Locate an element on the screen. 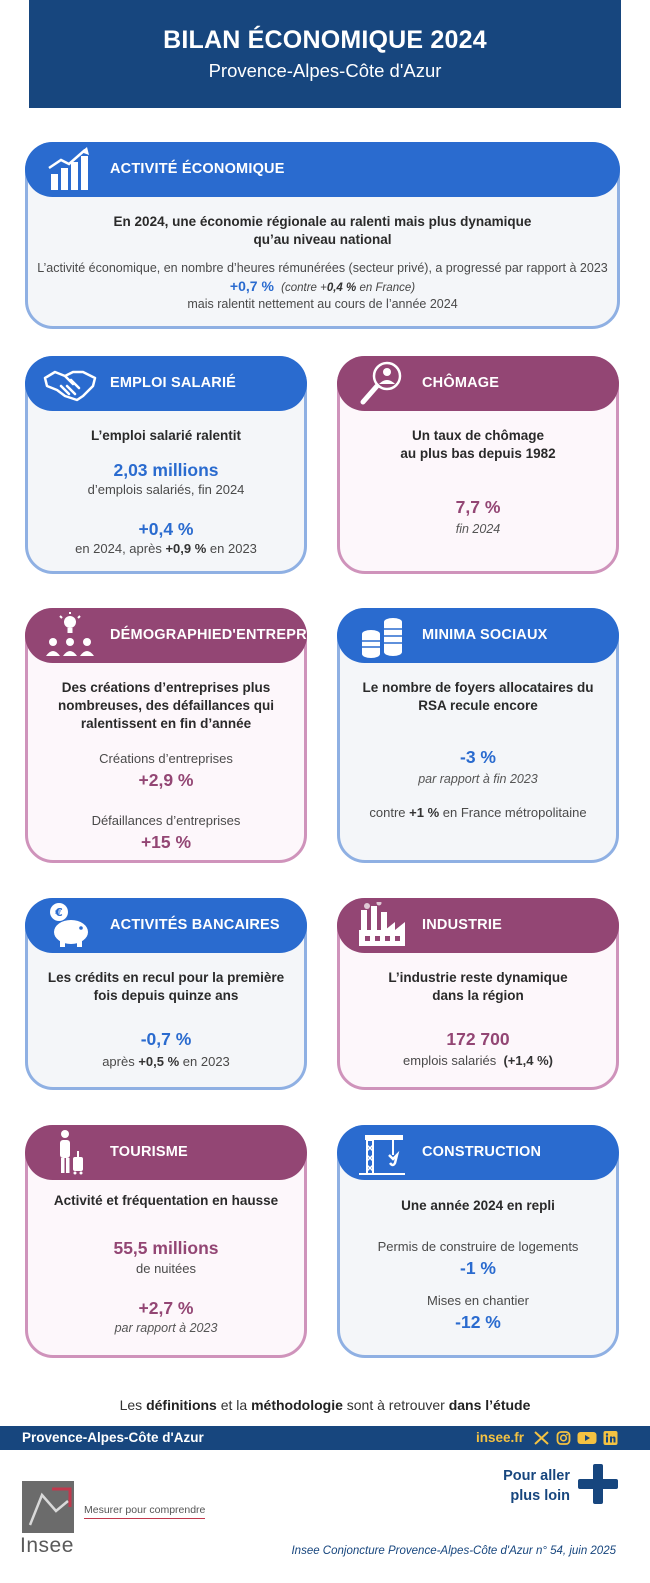 The height and width of the screenshot is (1583, 650). permis-value: -1 % is located at coordinates (478, 1268).